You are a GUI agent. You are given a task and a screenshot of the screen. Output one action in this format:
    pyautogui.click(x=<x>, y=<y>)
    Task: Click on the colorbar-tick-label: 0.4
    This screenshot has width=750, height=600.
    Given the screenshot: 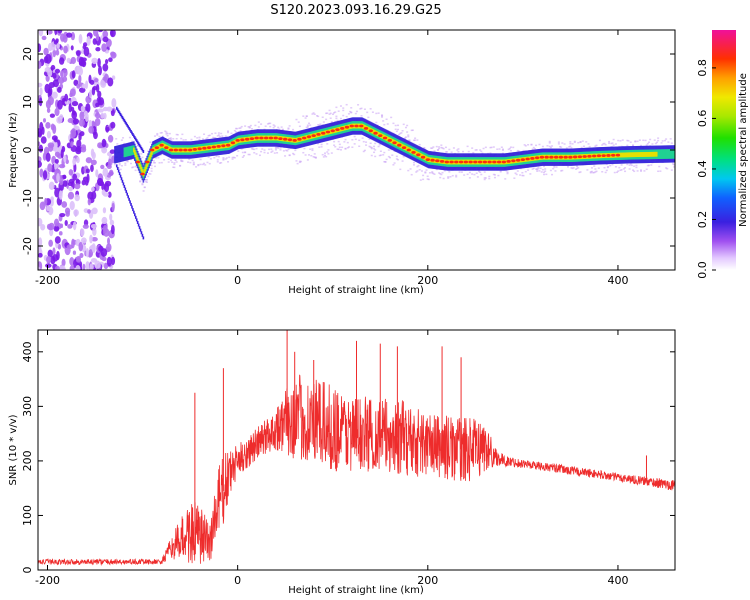 What is the action you would take?
    pyautogui.click(x=702, y=169)
    